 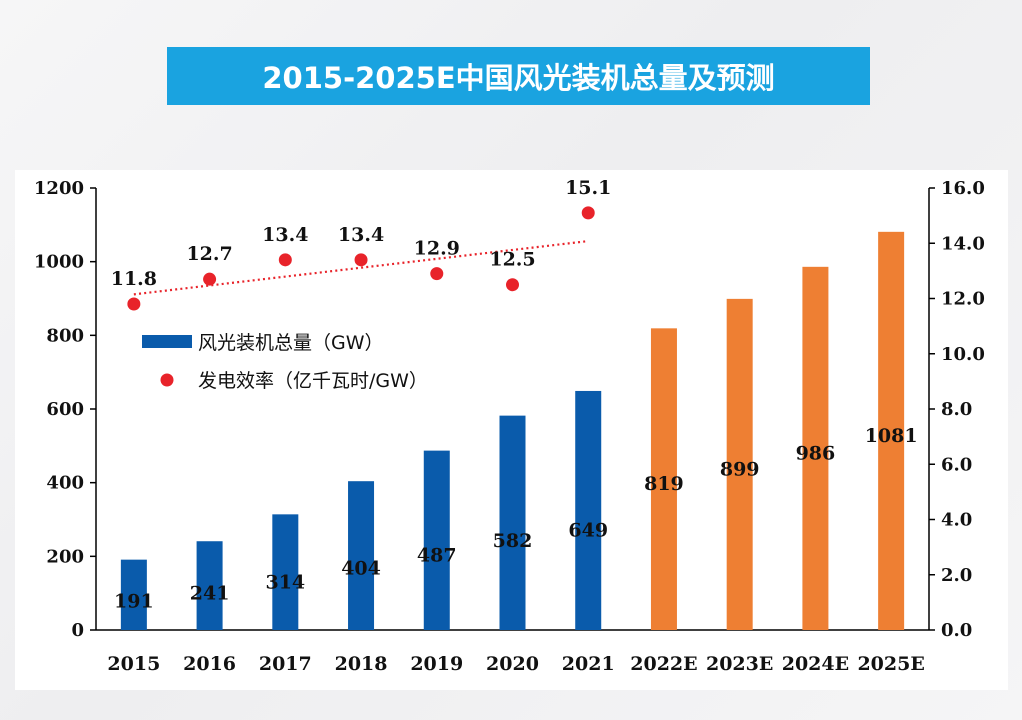 What do you see at coordinates (956, 520) in the screenshot?
I see `y-right-tick-label: 4.0` at bounding box center [956, 520].